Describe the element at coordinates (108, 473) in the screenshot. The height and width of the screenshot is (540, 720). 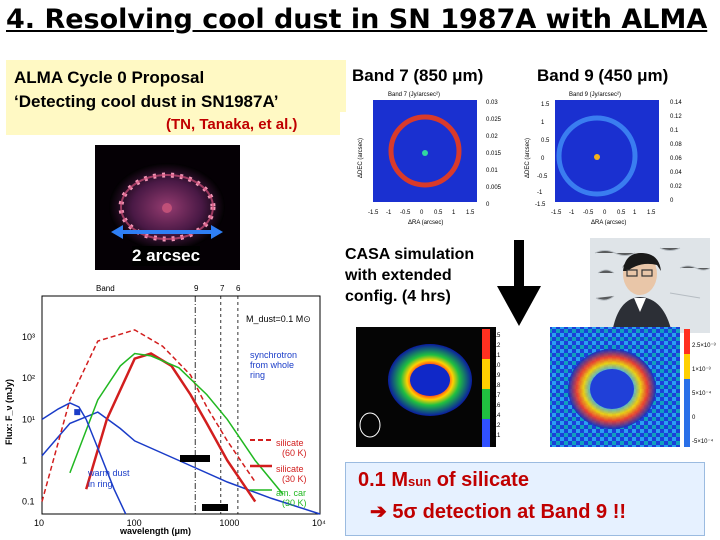
I see `legend-label: warm dust` at that location.